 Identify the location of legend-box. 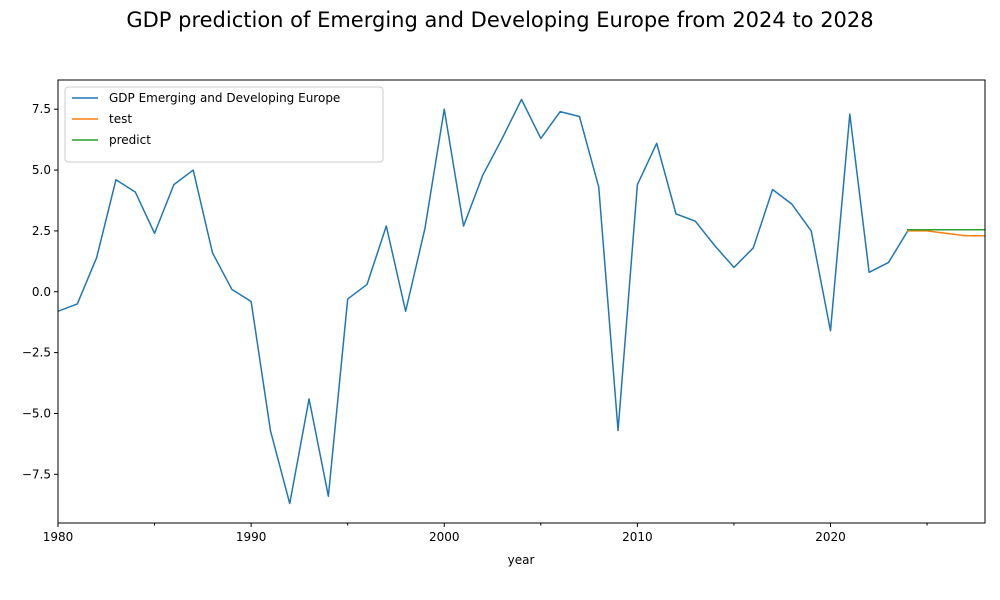
(224, 124).